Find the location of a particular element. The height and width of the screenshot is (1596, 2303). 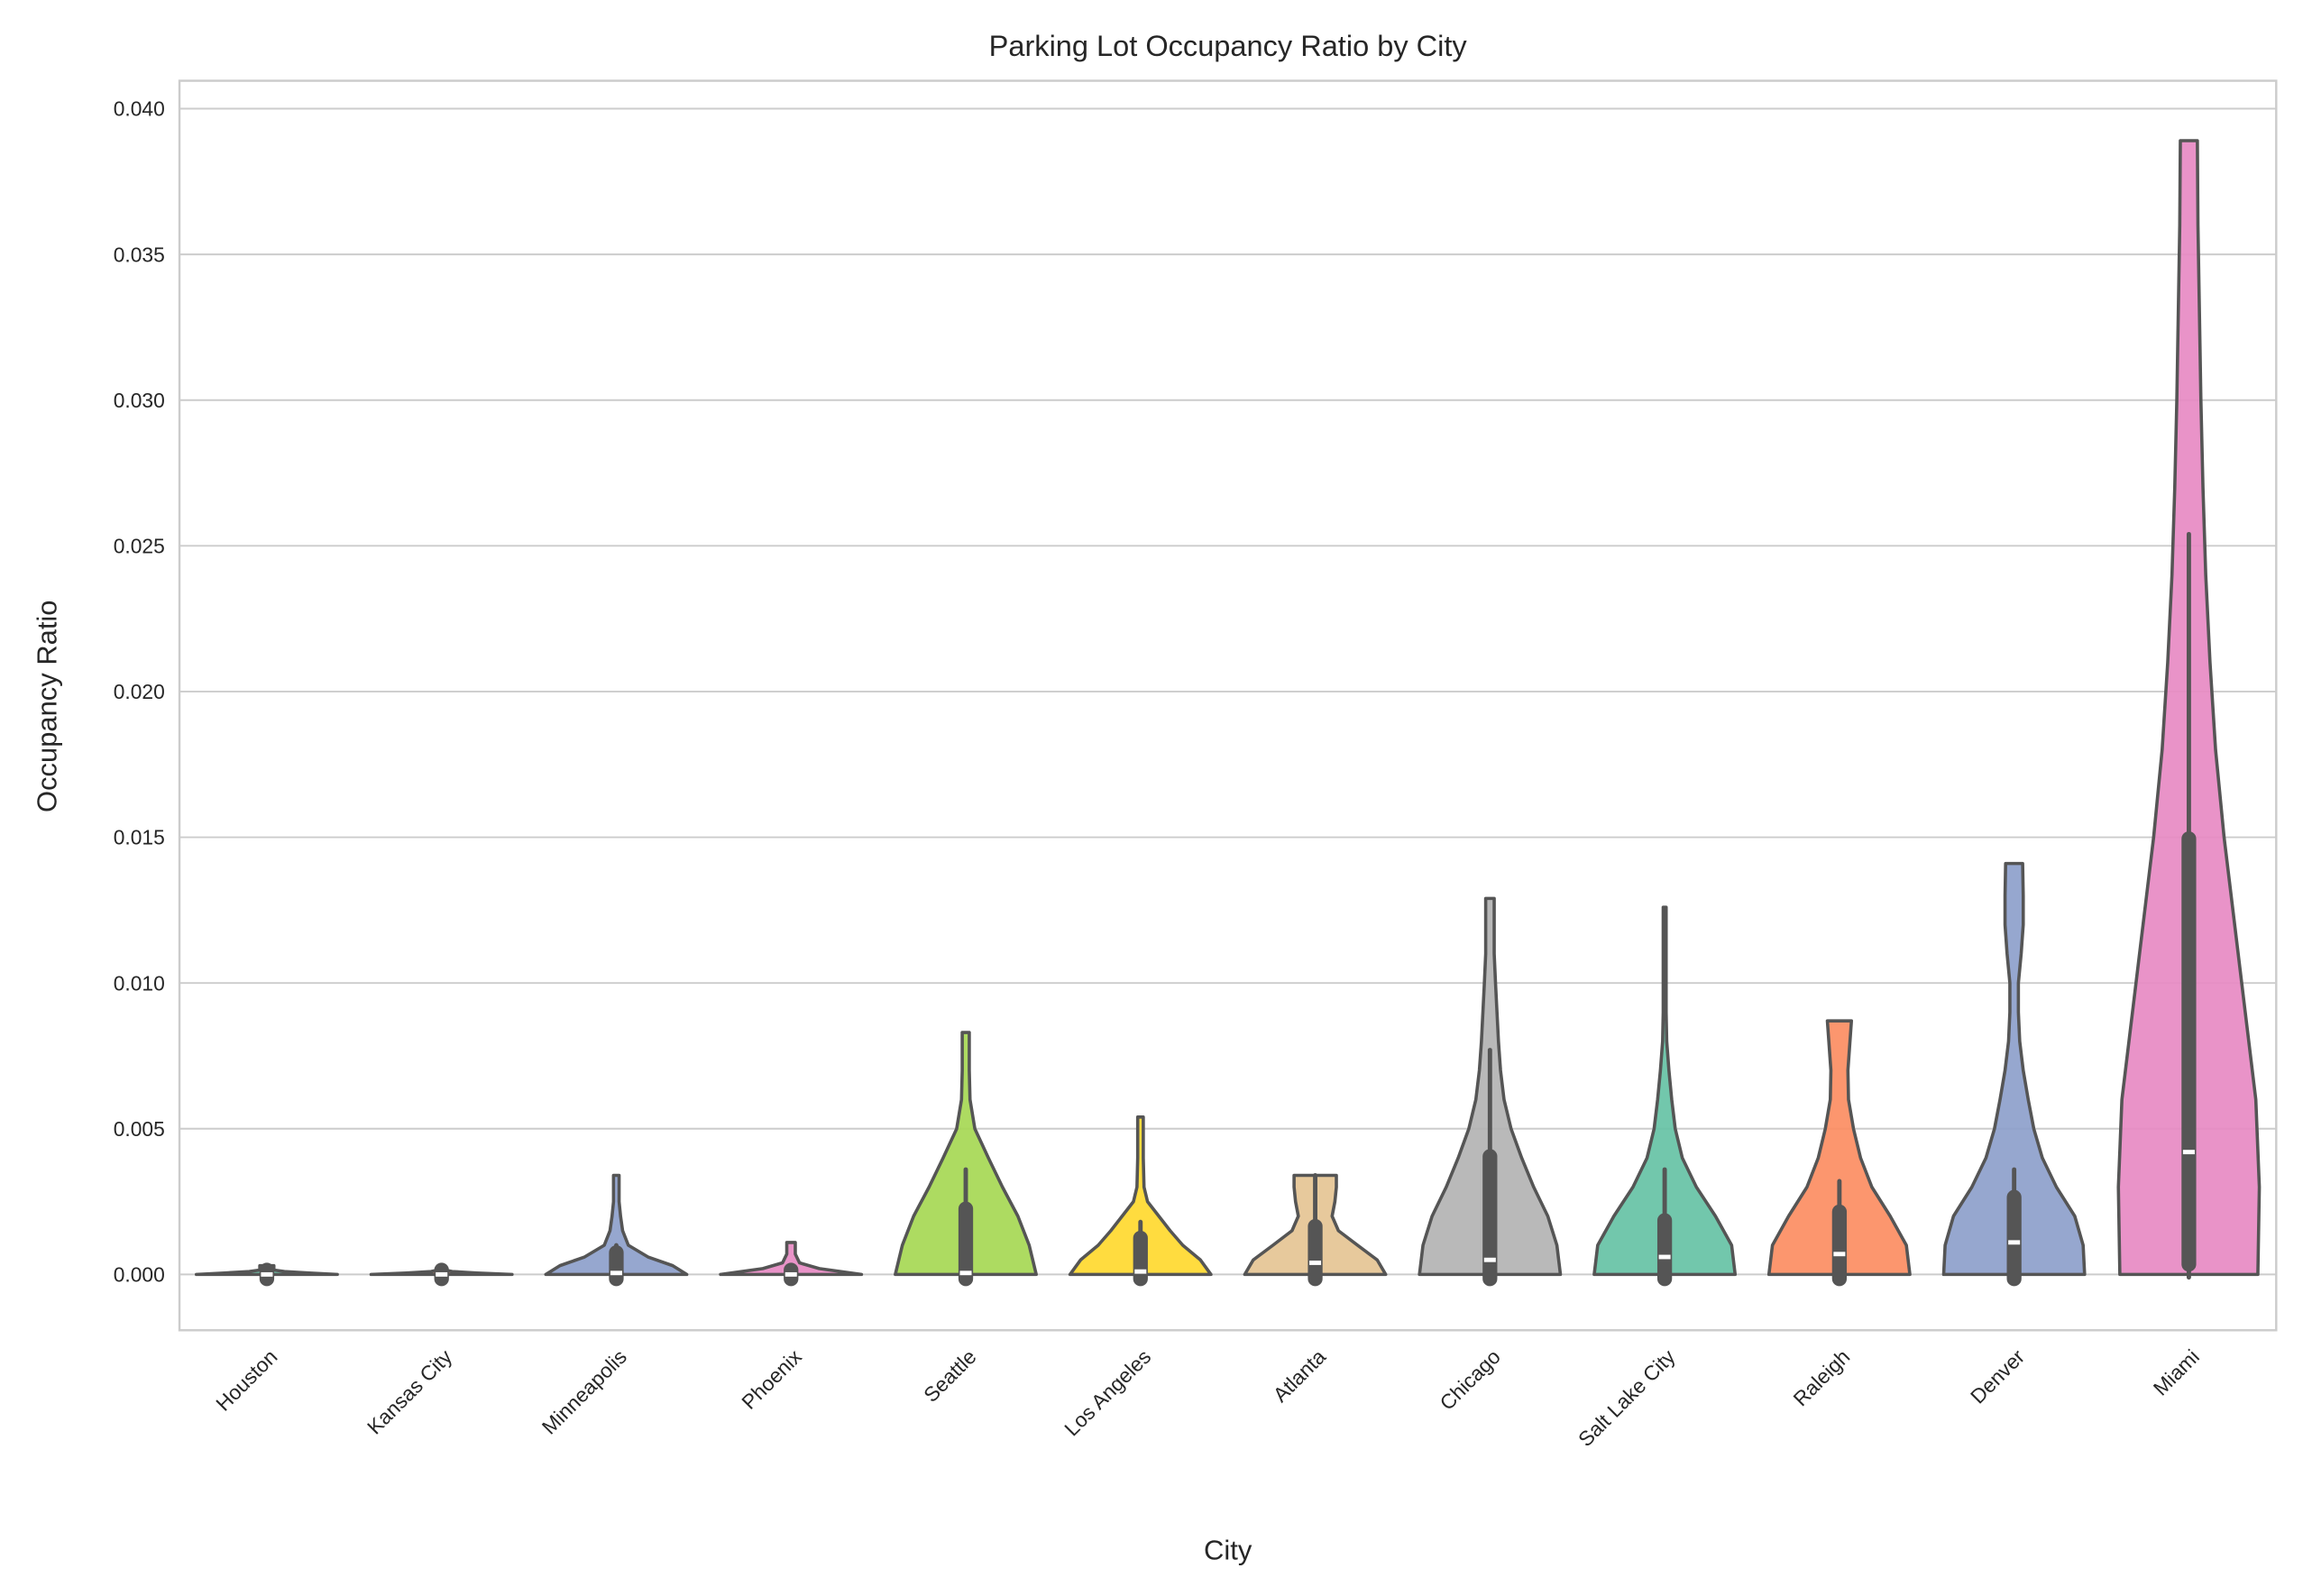

violin-minneapolis is located at coordinates (616, 1230).